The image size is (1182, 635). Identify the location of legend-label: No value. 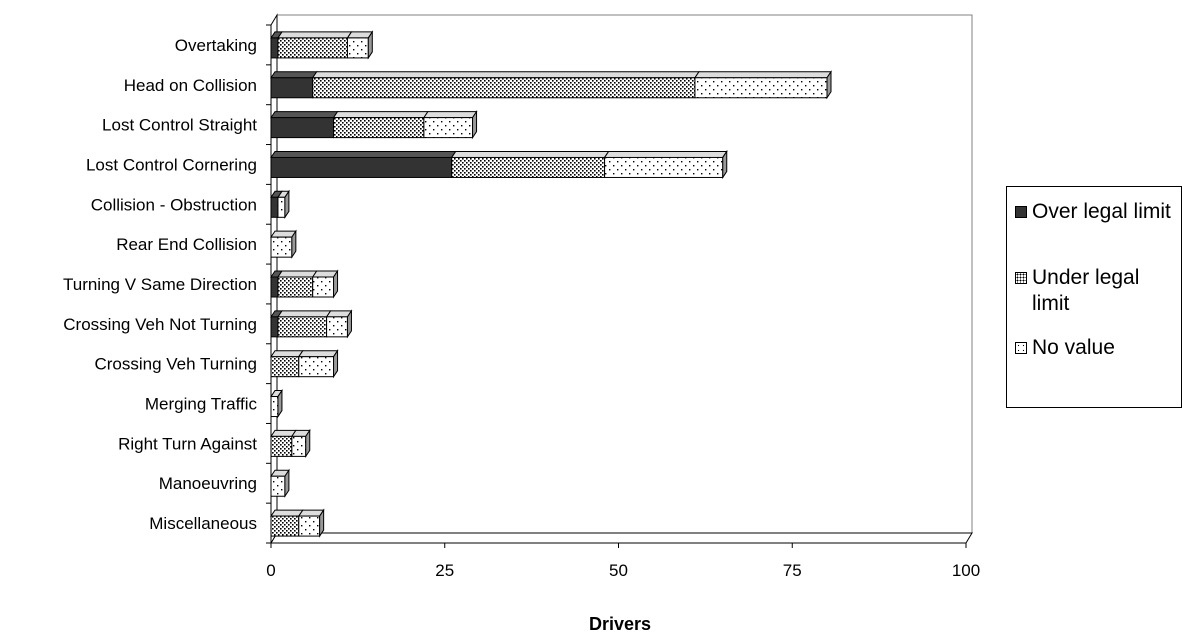
(1073, 347).